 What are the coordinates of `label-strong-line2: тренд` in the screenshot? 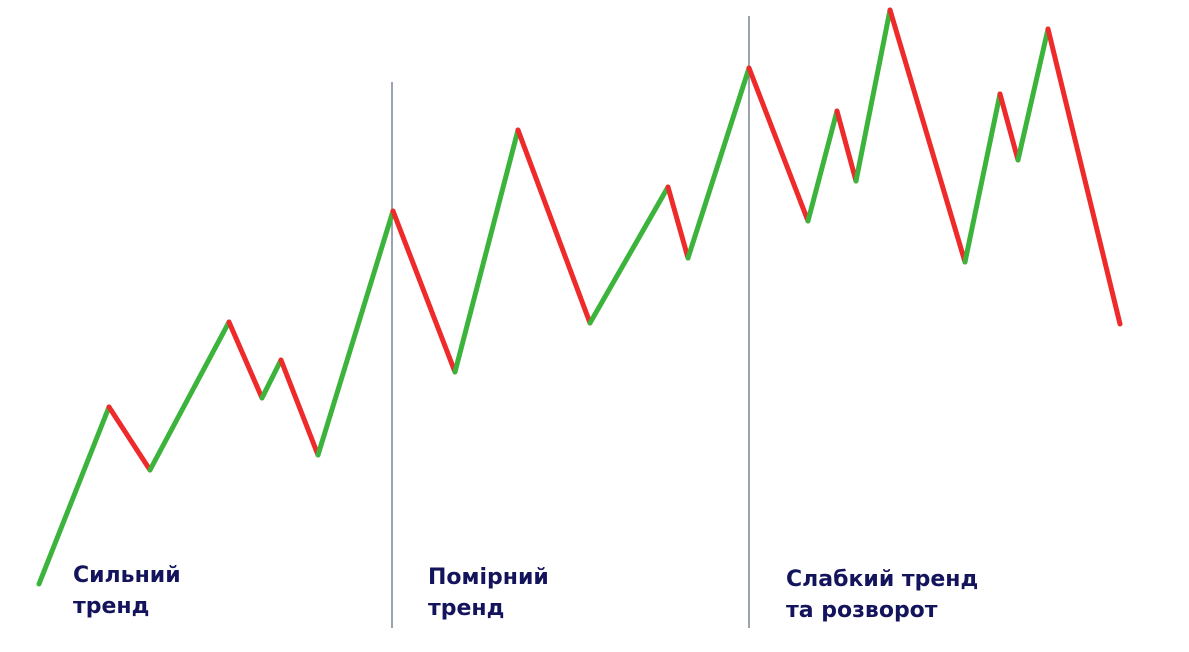 It's located at (111, 606).